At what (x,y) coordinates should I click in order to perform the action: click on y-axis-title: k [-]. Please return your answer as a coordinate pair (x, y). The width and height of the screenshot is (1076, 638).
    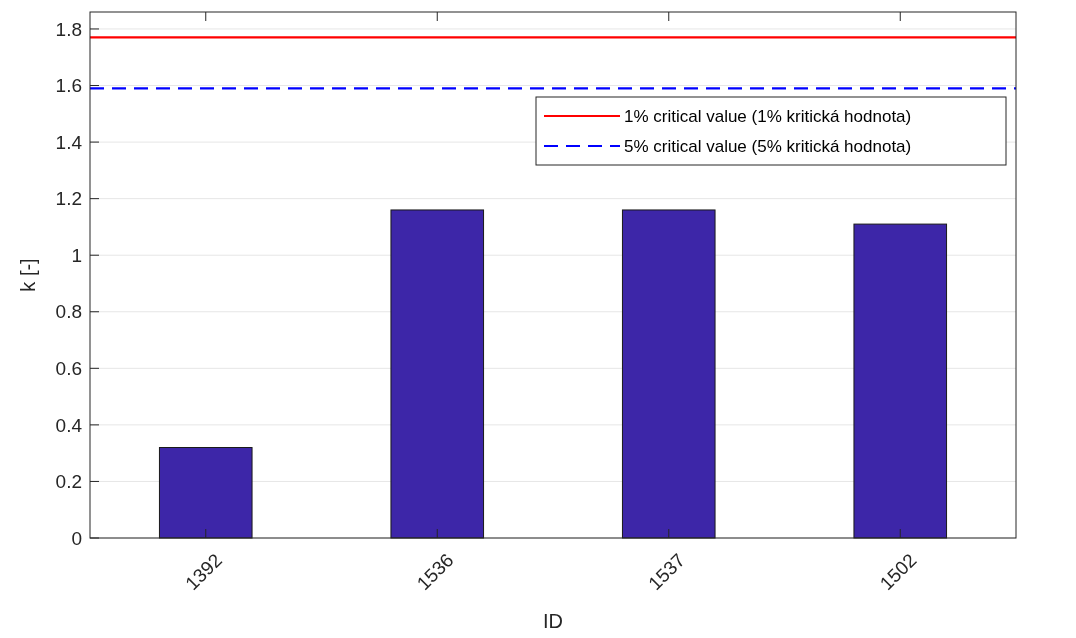
    Looking at the image, I should click on (28, 275).